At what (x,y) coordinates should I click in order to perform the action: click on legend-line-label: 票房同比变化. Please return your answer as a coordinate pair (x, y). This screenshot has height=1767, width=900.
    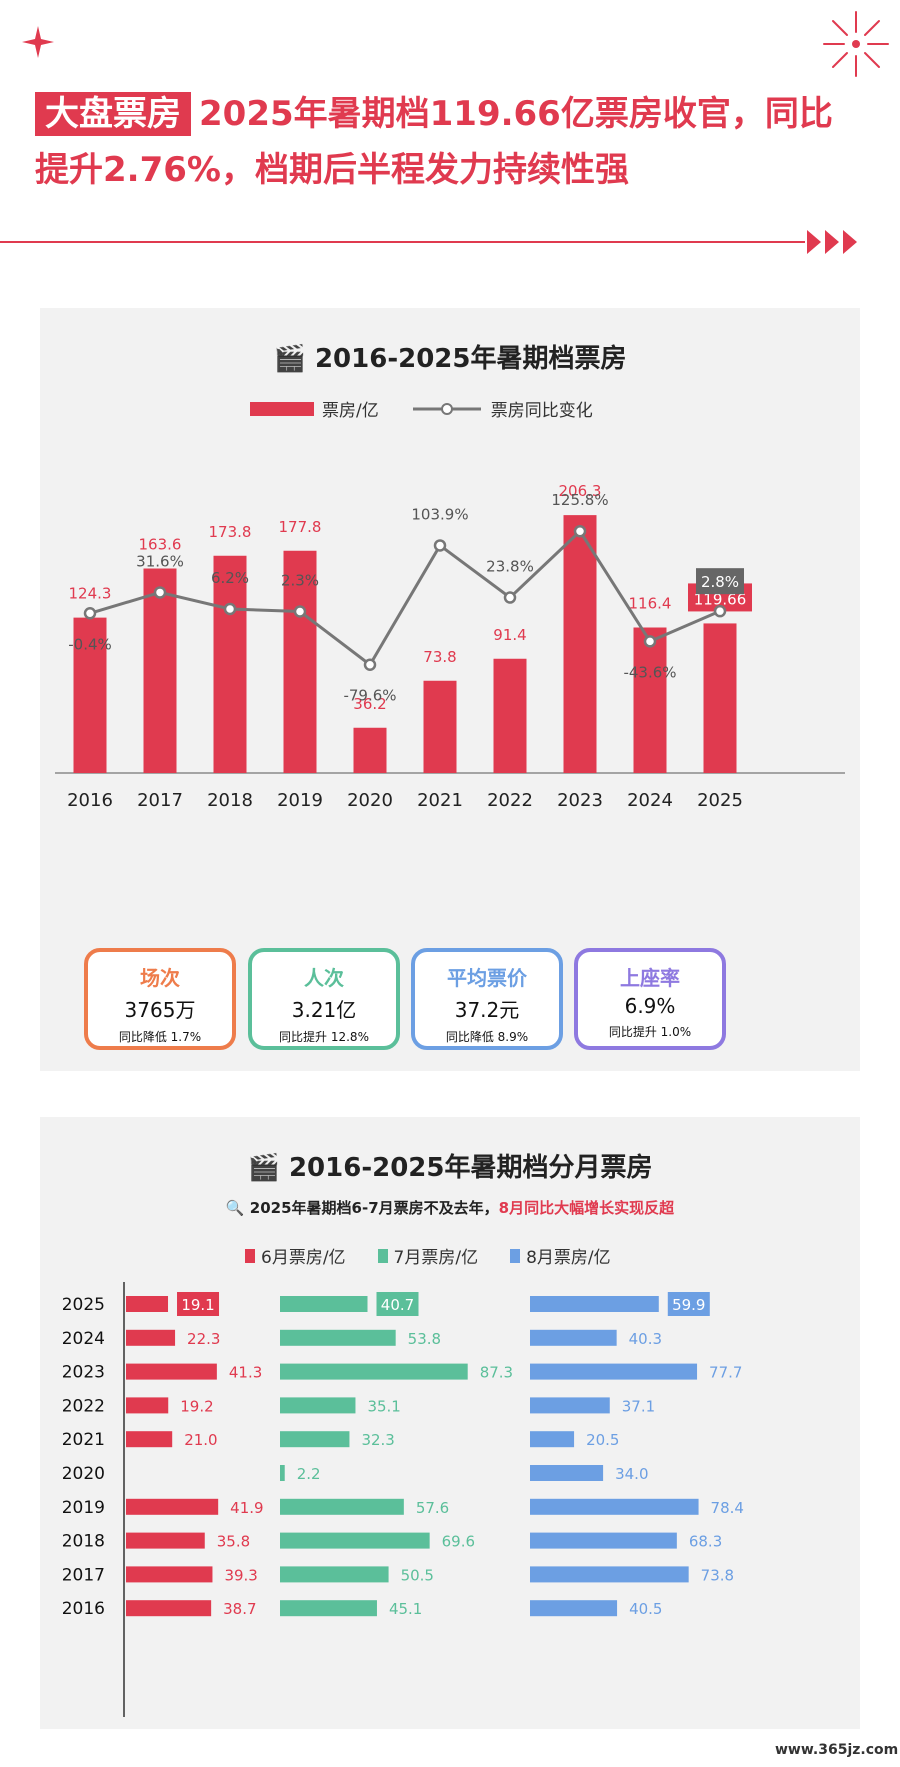
    Looking at the image, I should click on (541, 411).